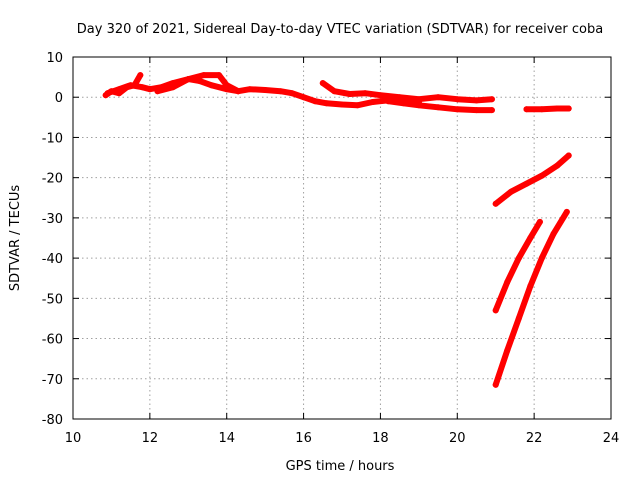  I want to click on y-tick-labels: 10 0 -10 -20 -30 -40 -50 -60 -70 -80, so click(52, 239).